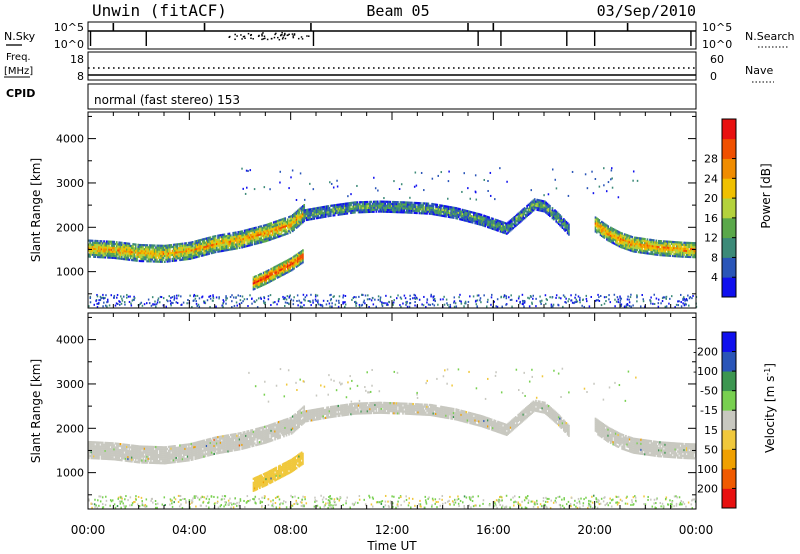 The image size is (800, 554). Describe the element at coordinates (729, 247) in the screenshot. I see `power-colorbar-swatch` at that location.